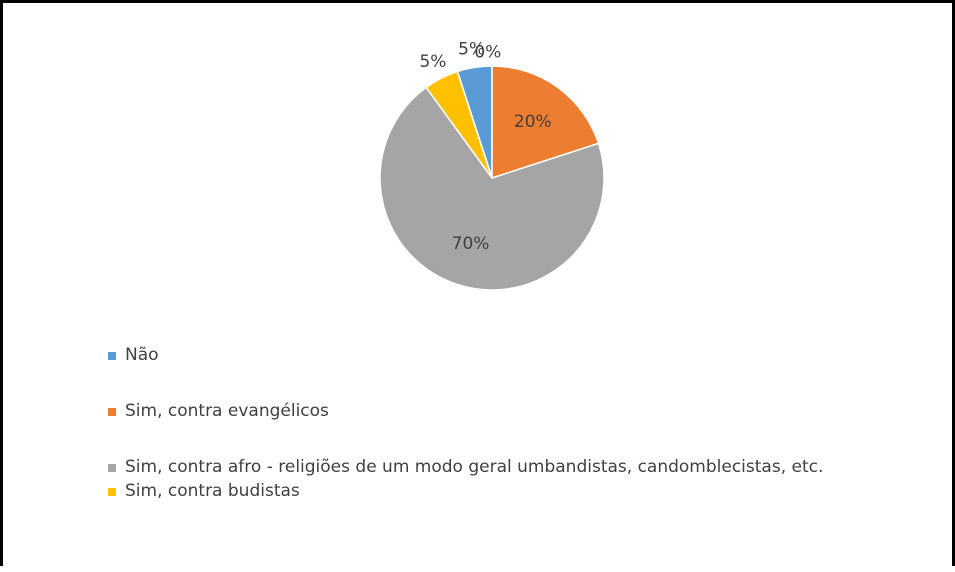 This screenshot has width=955, height=572. I want to click on legend-label: Sim, contra evangélicos, so click(227, 411).